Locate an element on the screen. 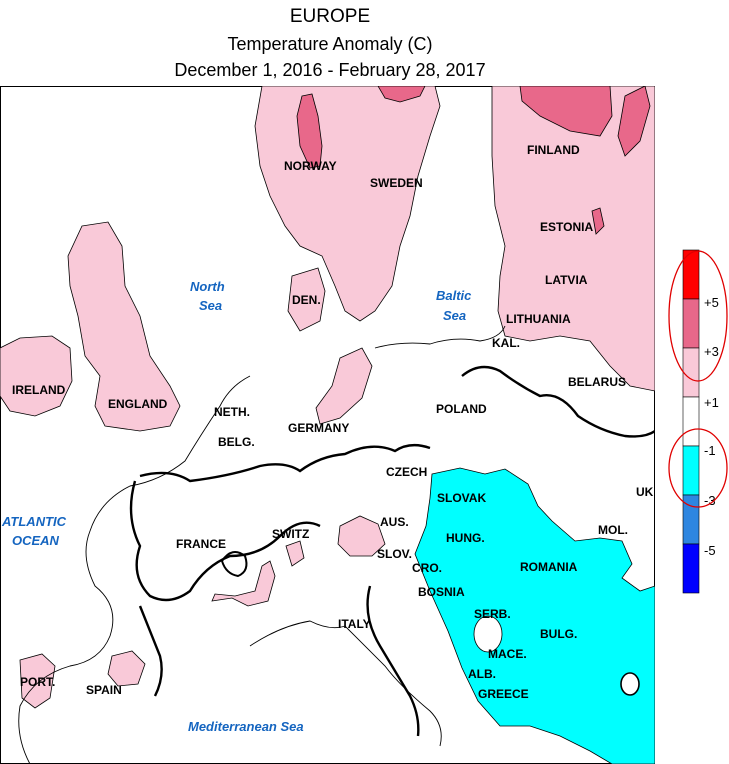 The height and width of the screenshot is (764, 729). label-denmark: DEN. is located at coordinates (306, 300).